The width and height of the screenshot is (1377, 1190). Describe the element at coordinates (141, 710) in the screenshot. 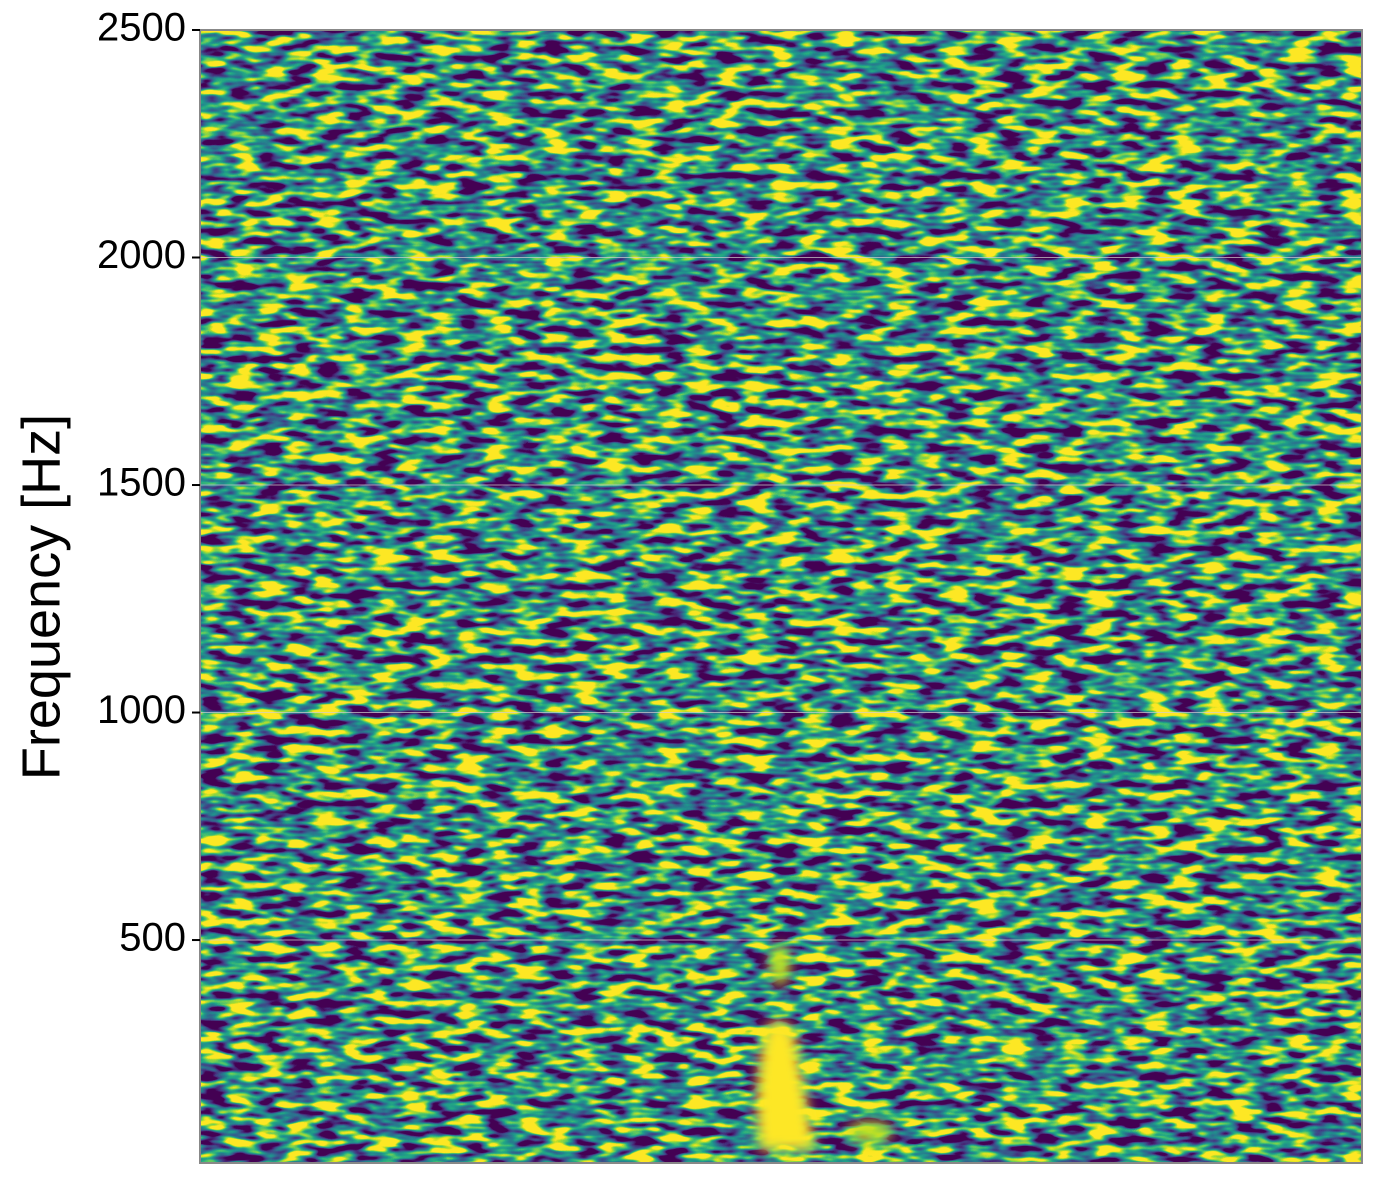

I see `y-tick-label: 1000` at that location.